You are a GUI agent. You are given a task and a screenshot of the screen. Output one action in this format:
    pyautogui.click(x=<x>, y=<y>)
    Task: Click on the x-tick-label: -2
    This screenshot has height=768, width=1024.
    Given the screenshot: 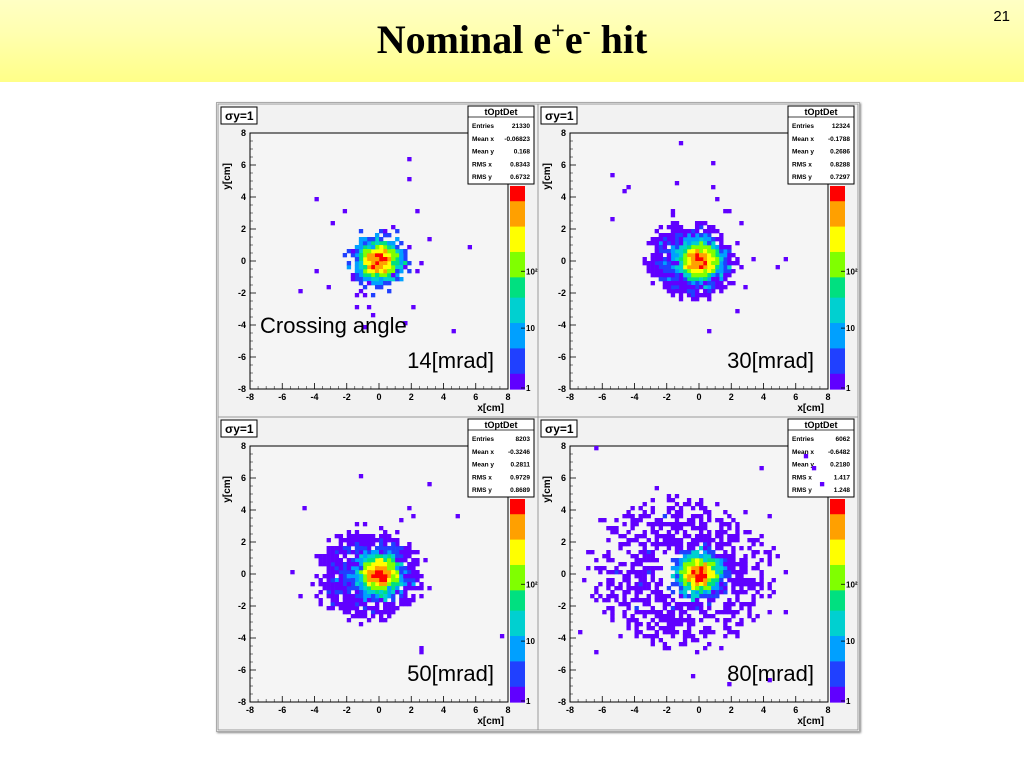 What is the action you would take?
    pyautogui.click(x=347, y=397)
    